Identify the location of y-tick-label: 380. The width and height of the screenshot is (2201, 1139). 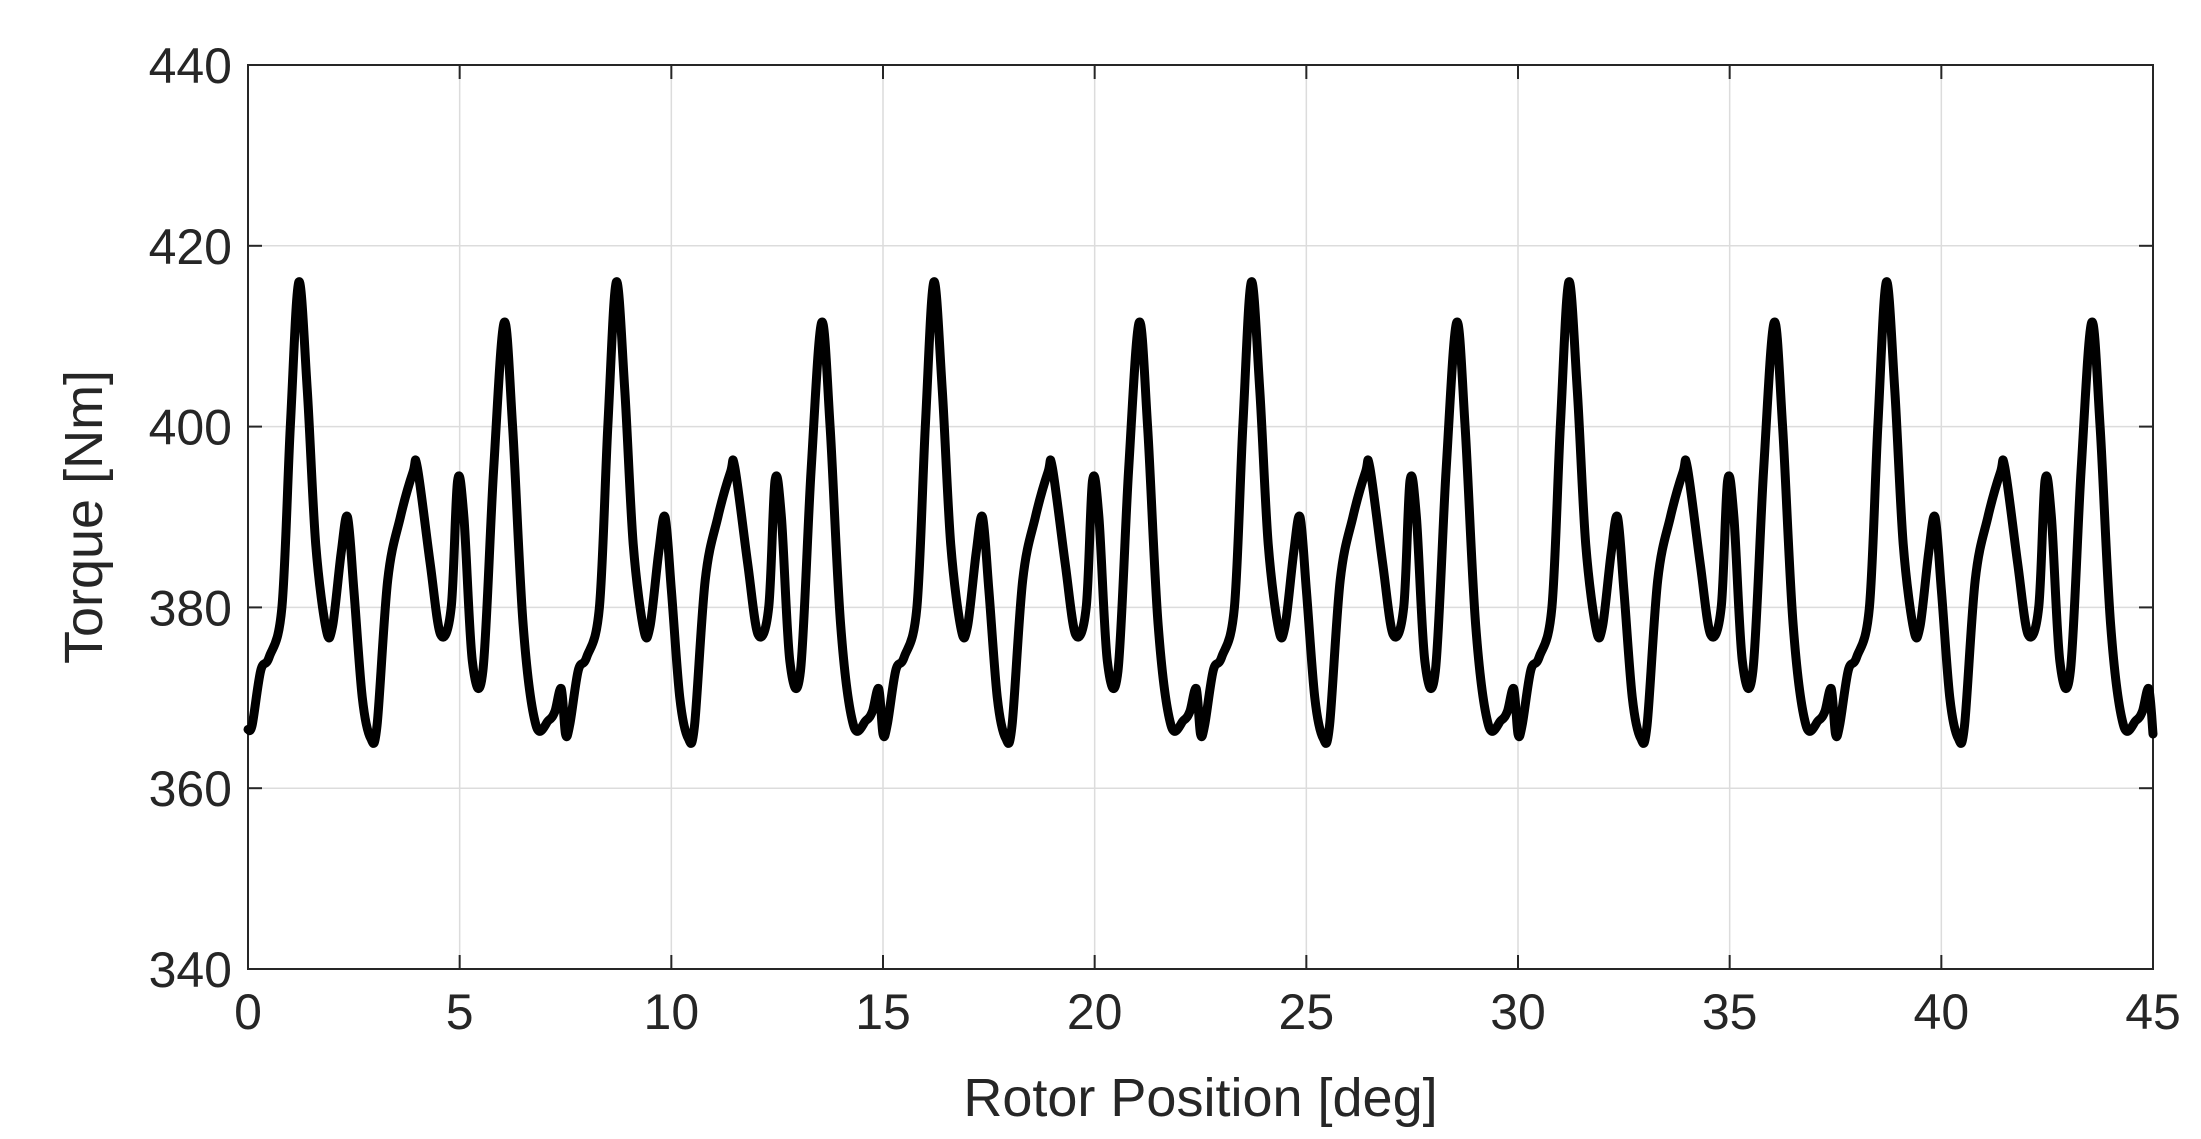
(190, 608).